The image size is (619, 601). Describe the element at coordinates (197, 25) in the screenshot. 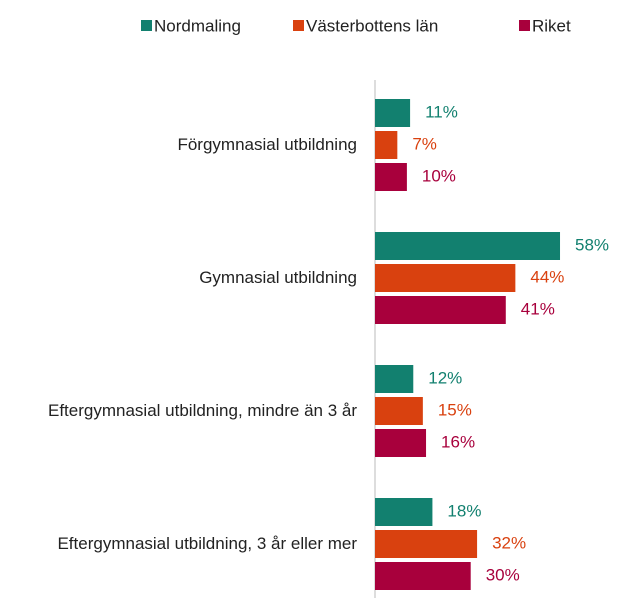

I see `legend-label: Nordmaling` at that location.